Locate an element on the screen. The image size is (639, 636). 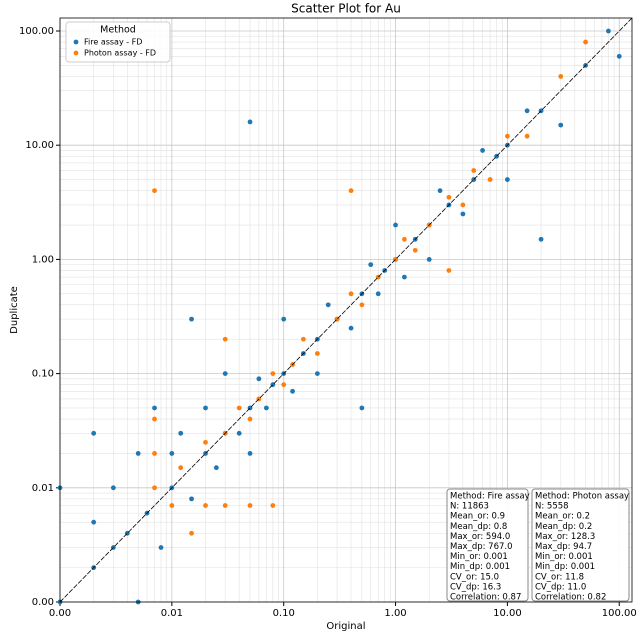
chart-title: Scatter Plot for Au is located at coordinates (346, 9).